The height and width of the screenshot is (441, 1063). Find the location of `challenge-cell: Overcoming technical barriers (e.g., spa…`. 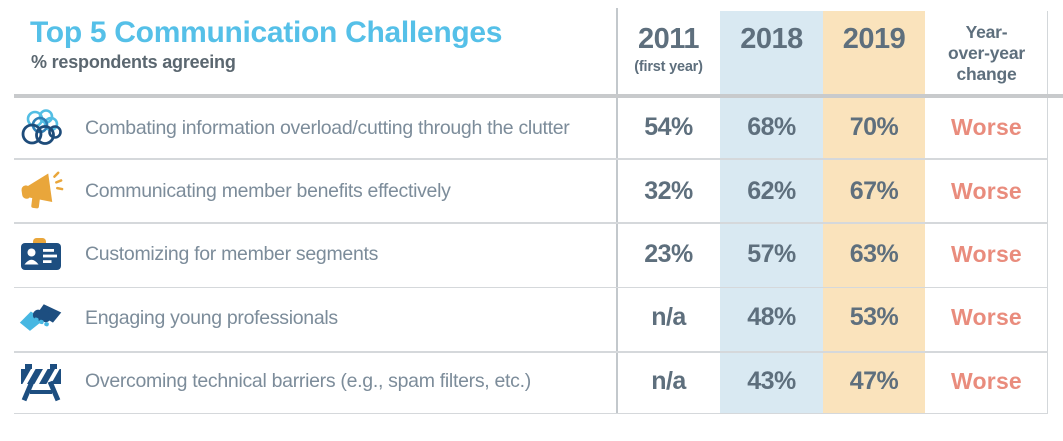

challenge-cell: Overcoming technical barriers (e.g., spa… is located at coordinates (308, 381).